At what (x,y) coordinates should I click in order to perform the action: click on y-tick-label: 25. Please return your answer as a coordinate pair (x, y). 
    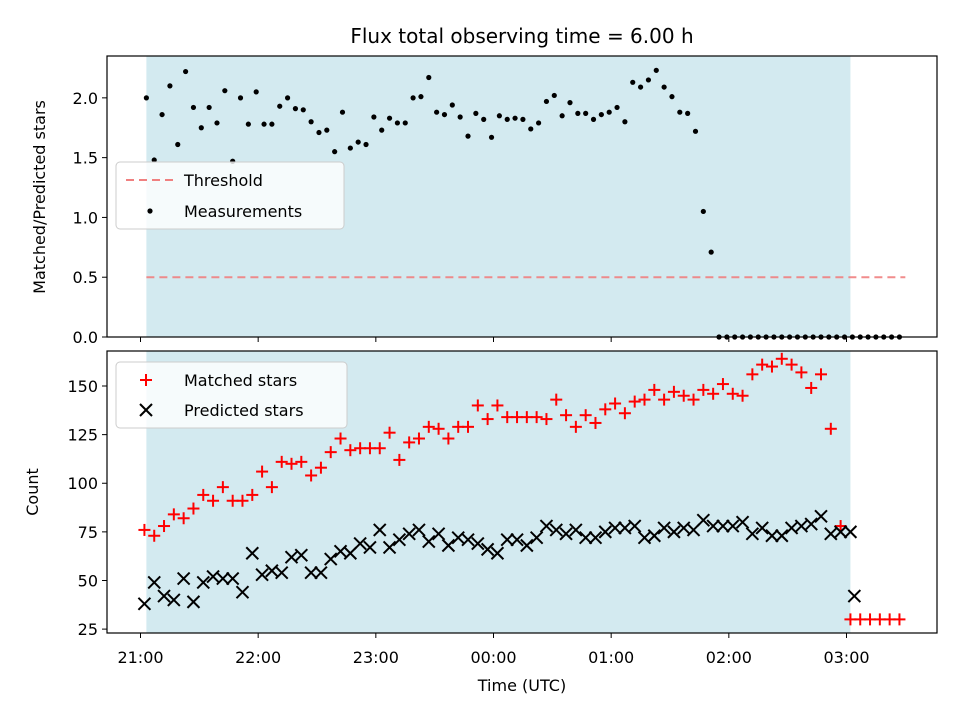
    Looking at the image, I should click on (88, 629).